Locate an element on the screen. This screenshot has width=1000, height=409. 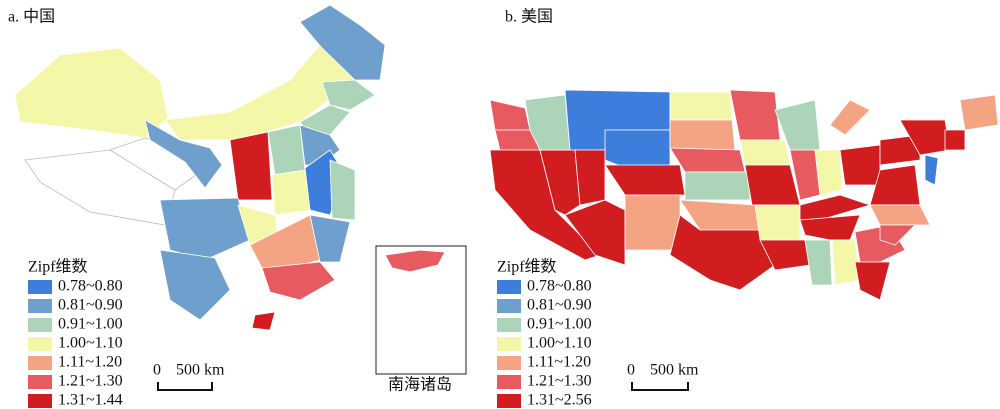
inset-label: 南海诸岛 is located at coordinates (420, 385).